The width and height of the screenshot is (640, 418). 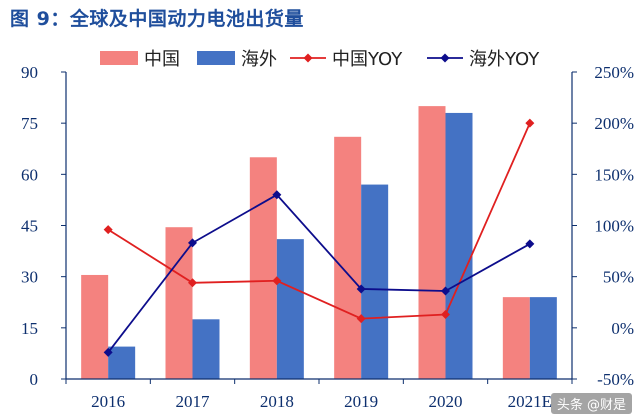 What do you see at coordinates (446, 401) in the screenshot?
I see `x-tick-label: 2020` at bounding box center [446, 401].